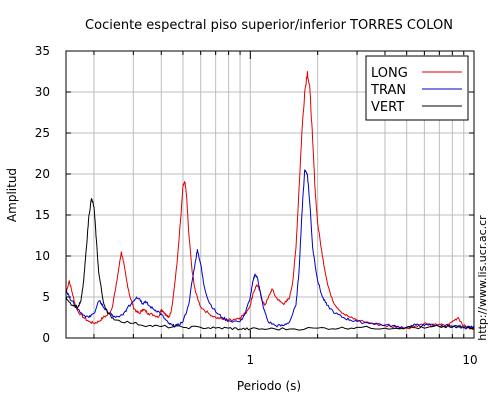 This screenshot has height=400, width=500. I want to click on y-tick-label: 30, so click(42, 92).